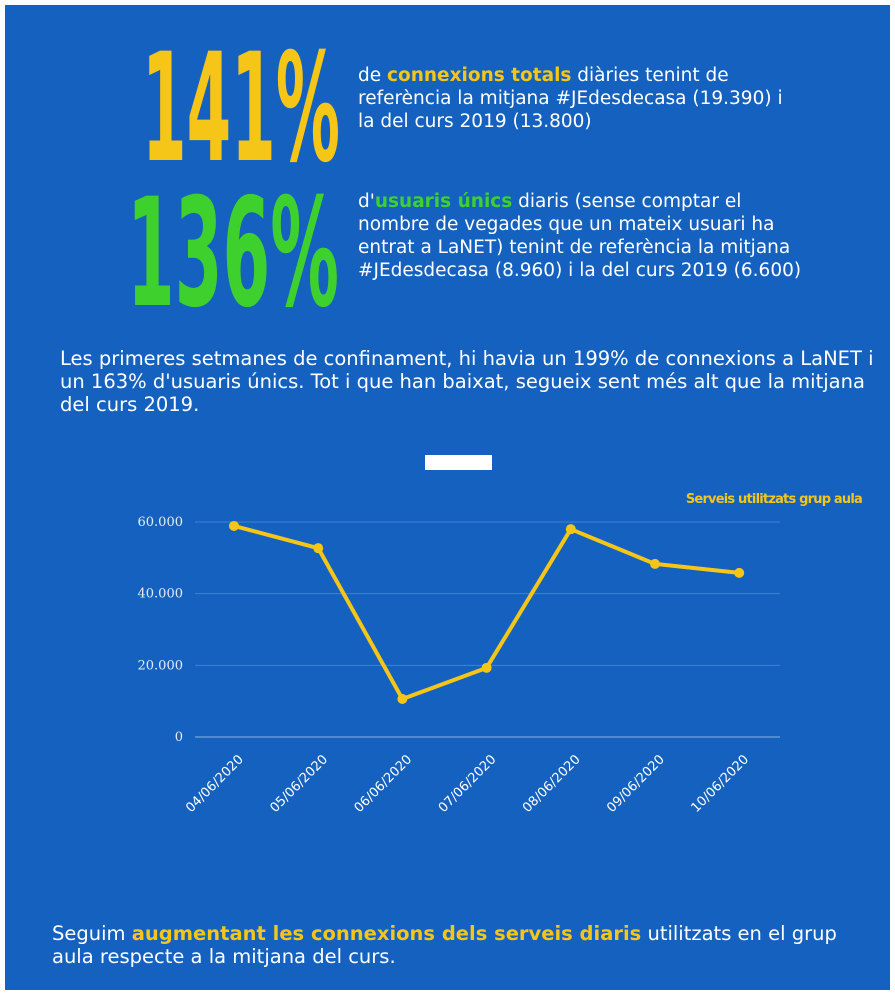 This screenshot has width=895, height=994. What do you see at coordinates (479, 75) in the screenshot?
I see `highlight: connexions totals` at bounding box center [479, 75].